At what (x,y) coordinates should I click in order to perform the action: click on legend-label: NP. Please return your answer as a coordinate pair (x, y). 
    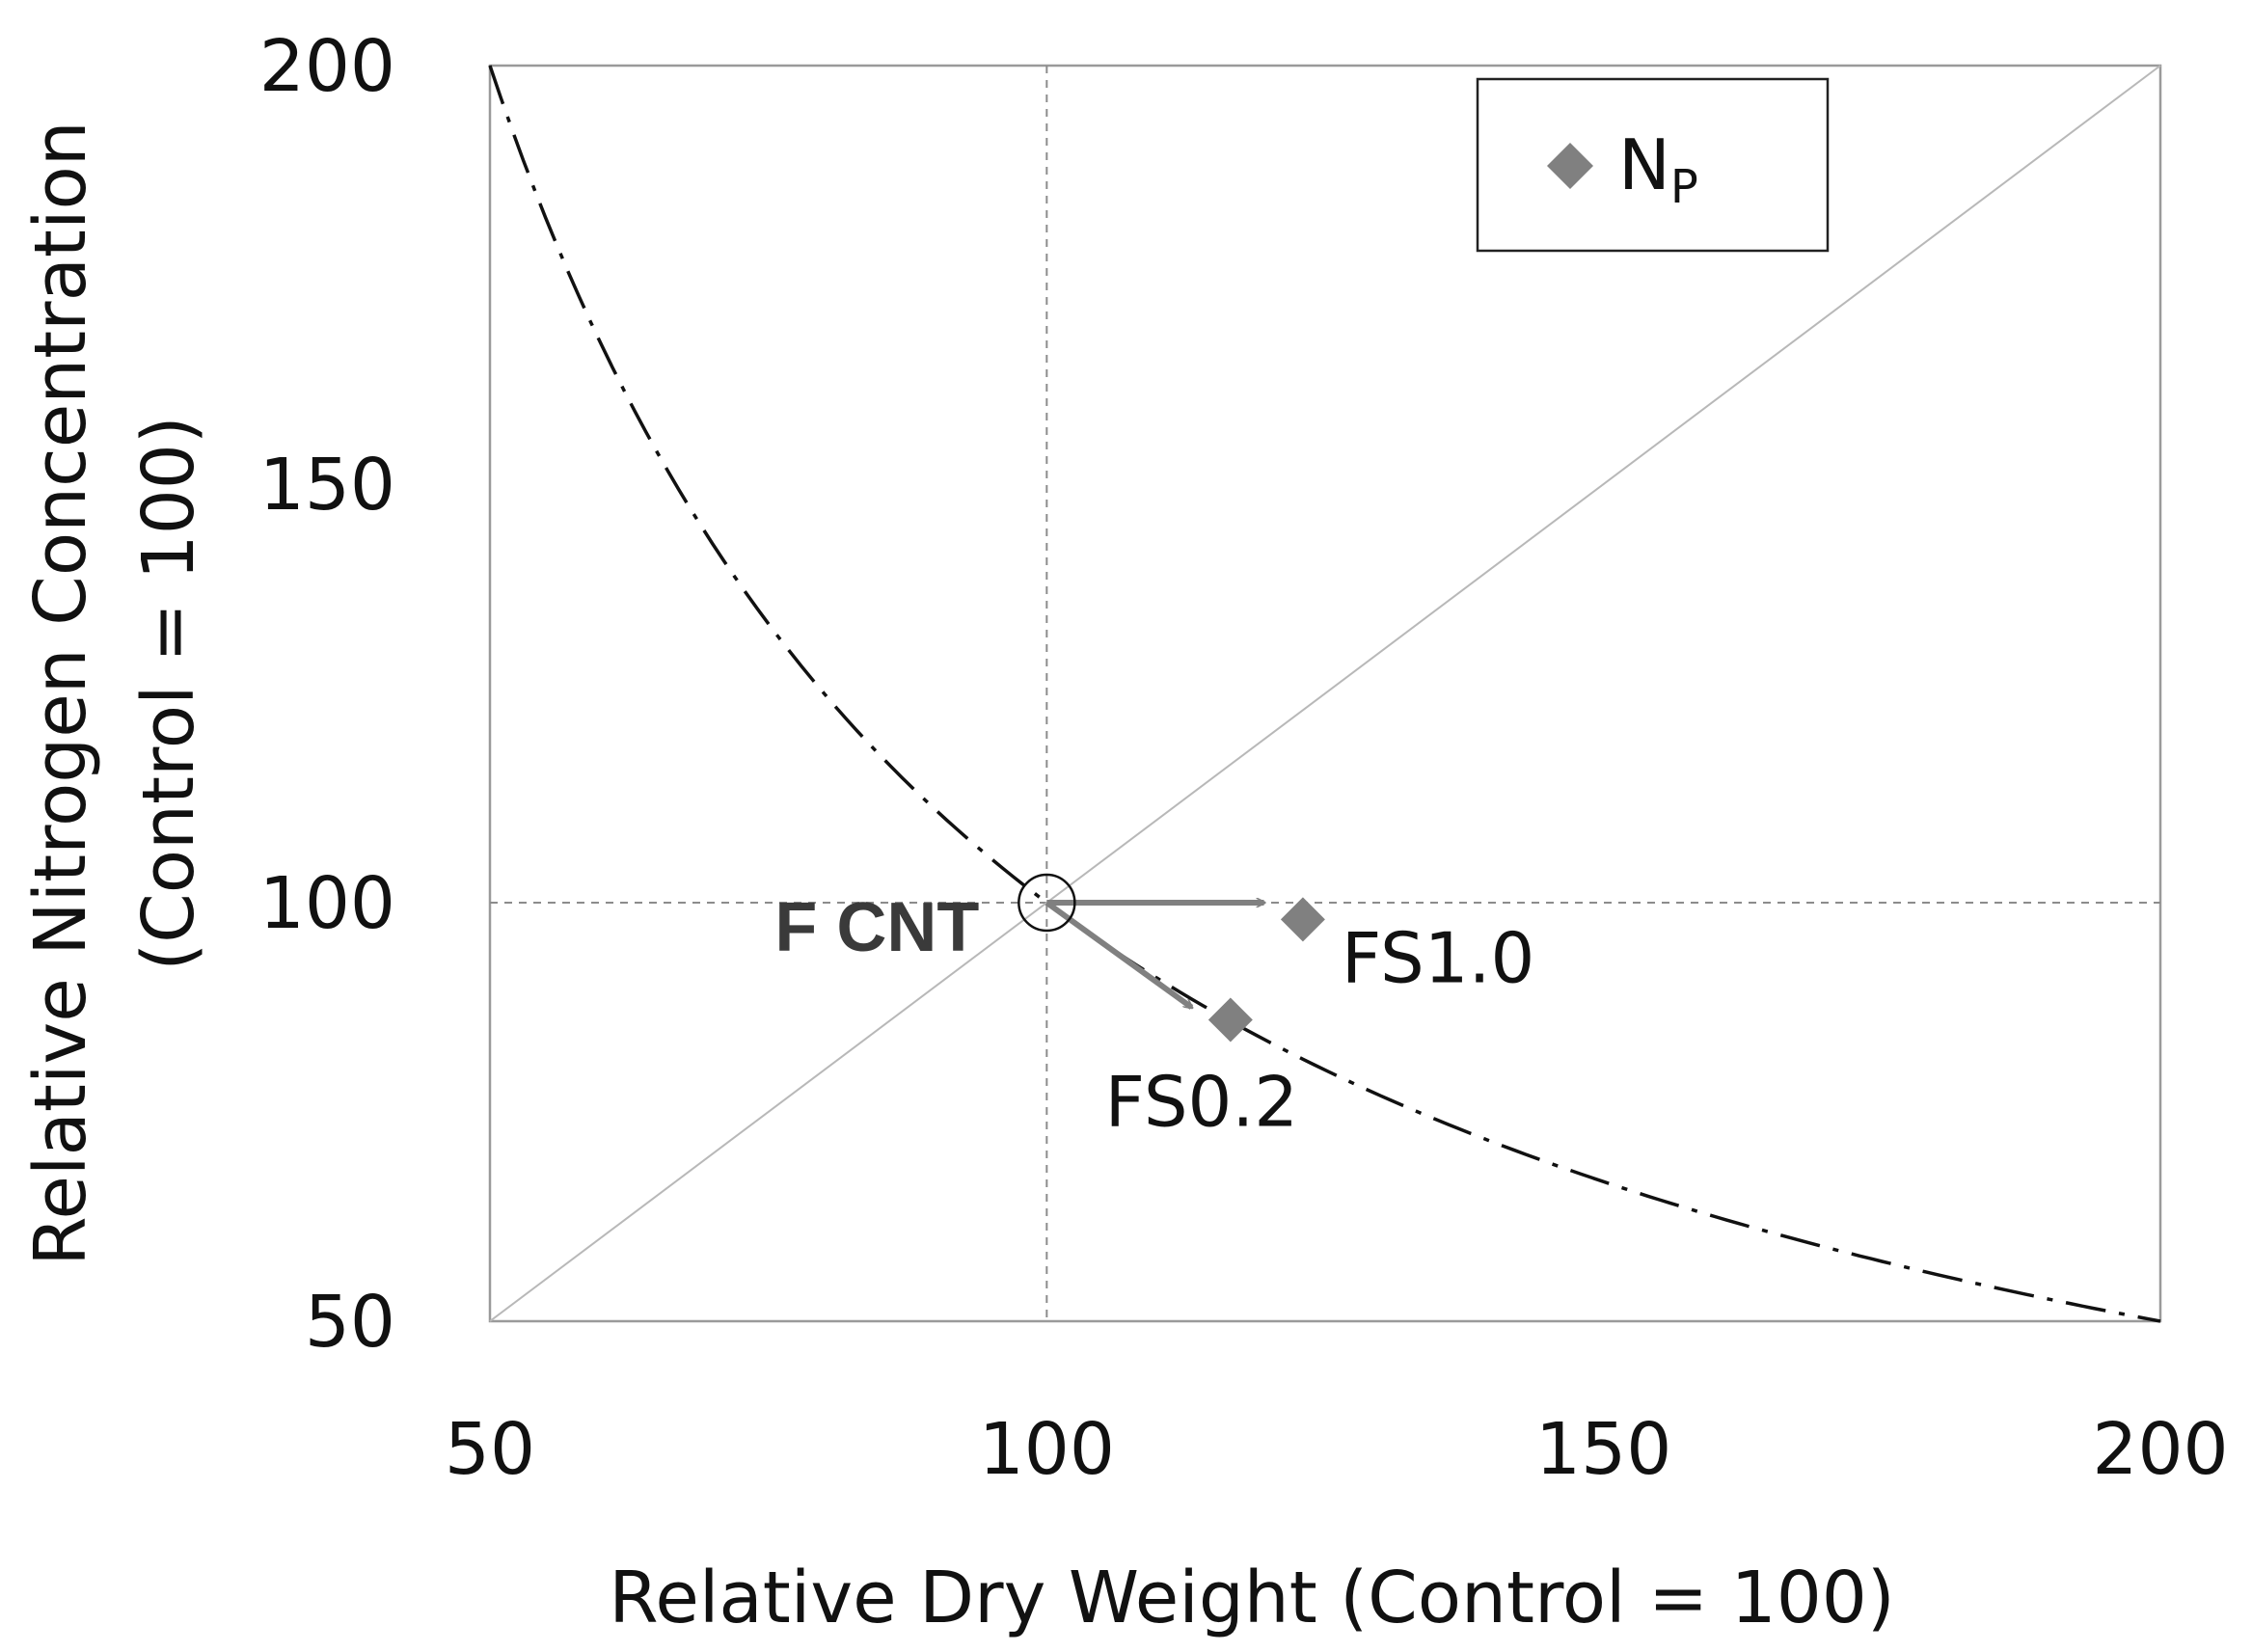
    Looking at the image, I should click on (1658, 169).